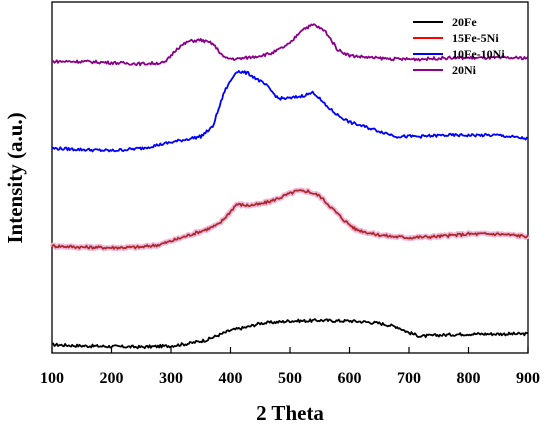  What do you see at coordinates (469, 378) in the screenshot?
I see `x-tick-label: 800` at bounding box center [469, 378].